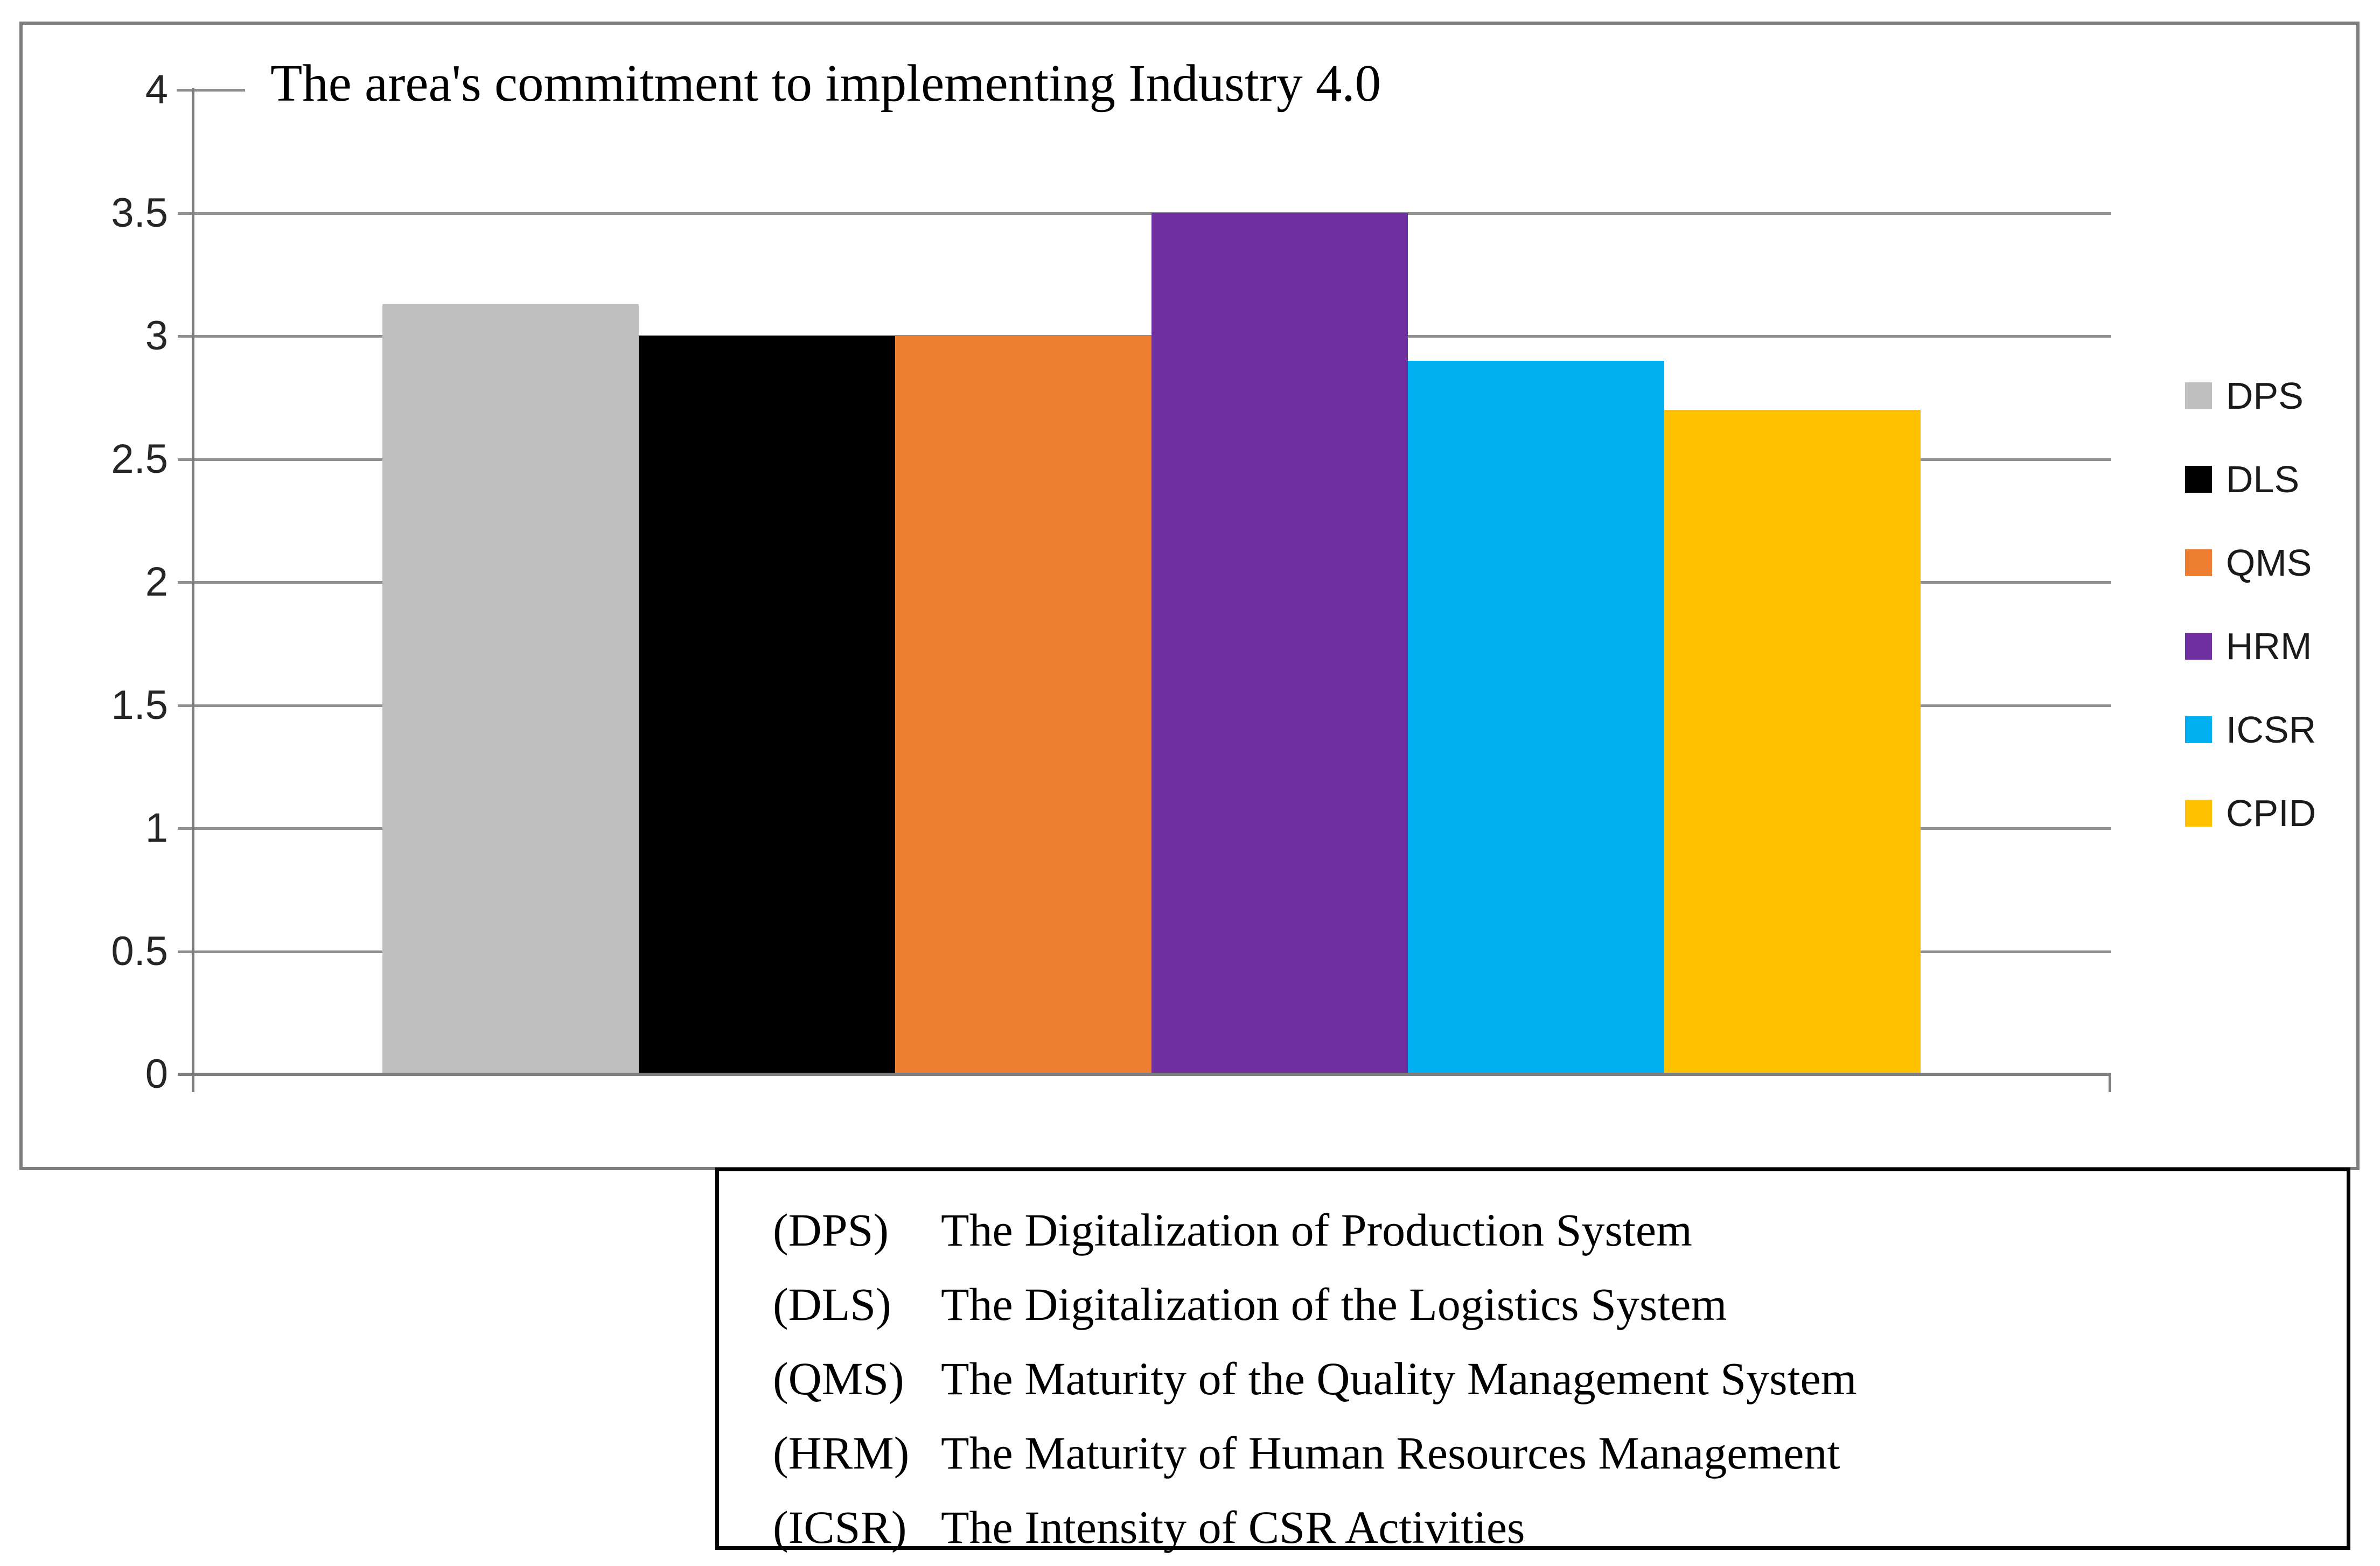 The height and width of the screenshot is (1566, 2380). What do you see at coordinates (140, 459) in the screenshot?
I see `y-tick-label: 2.5` at bounding box center [140, 459].